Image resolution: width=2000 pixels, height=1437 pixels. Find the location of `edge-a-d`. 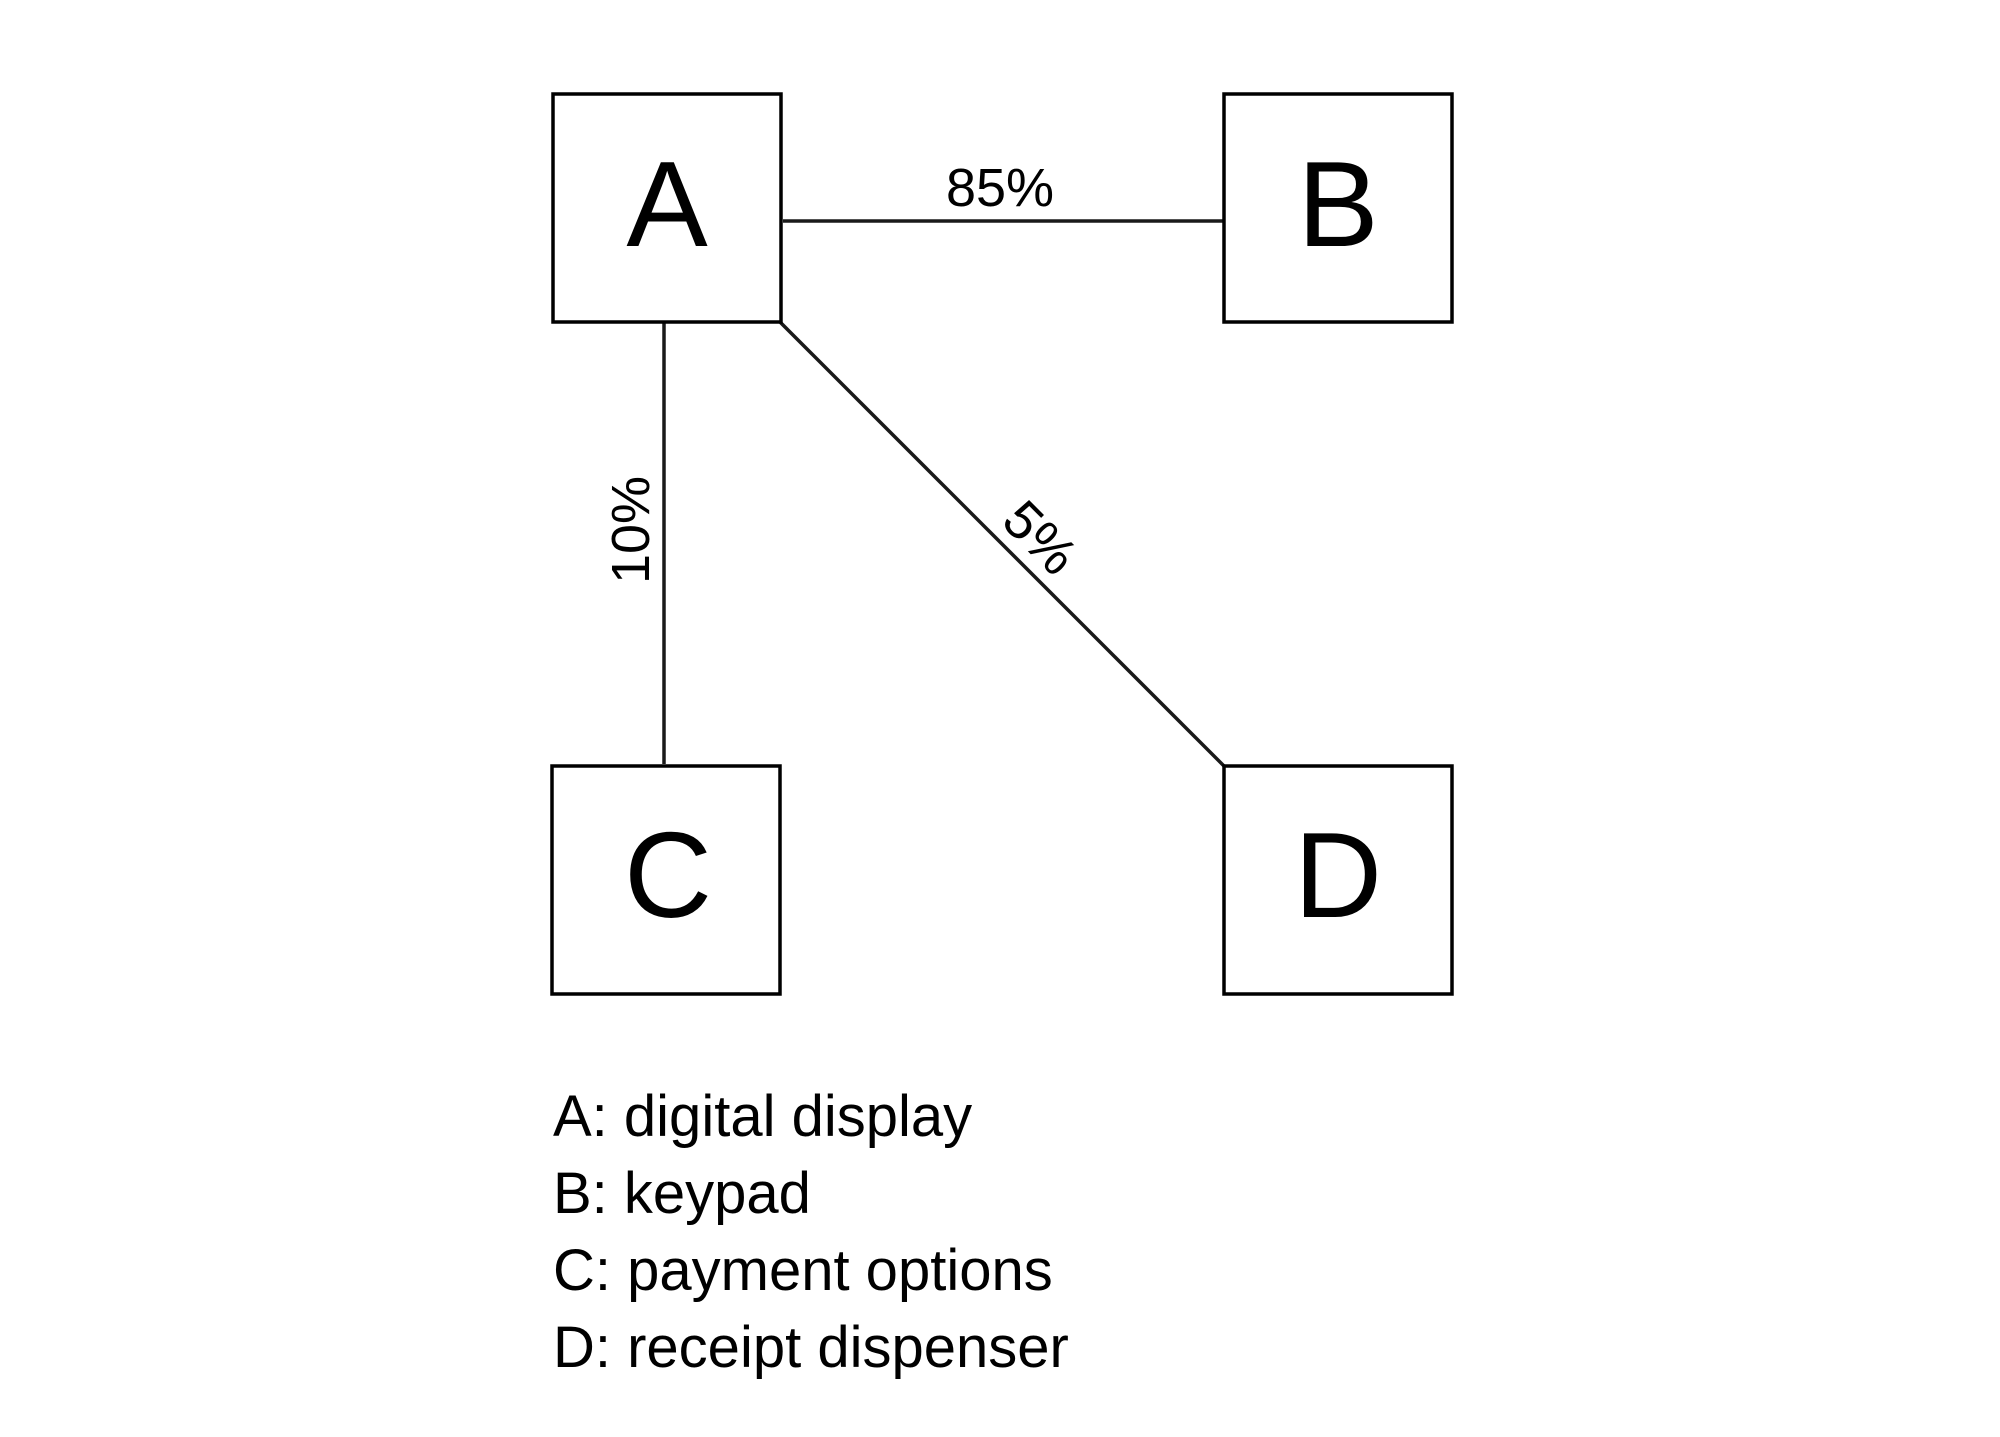

edge-a-d is located at coordinates (1002, 544).